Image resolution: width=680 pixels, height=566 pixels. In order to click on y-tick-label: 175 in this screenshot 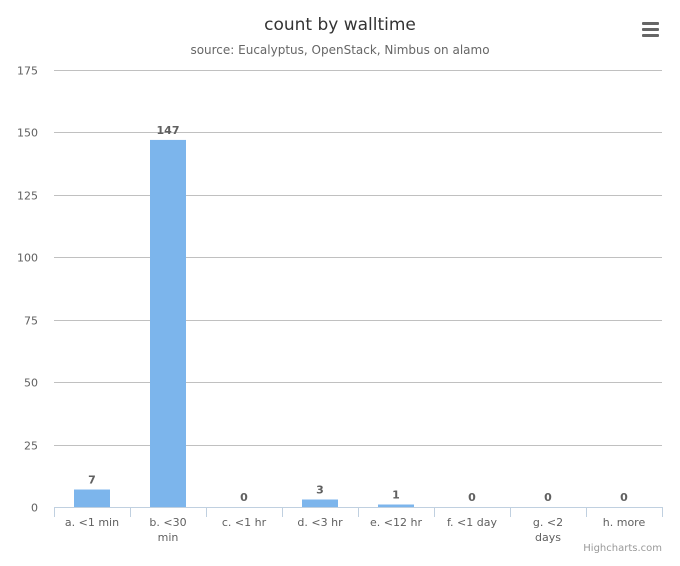, I will do `click(27, 71)`.